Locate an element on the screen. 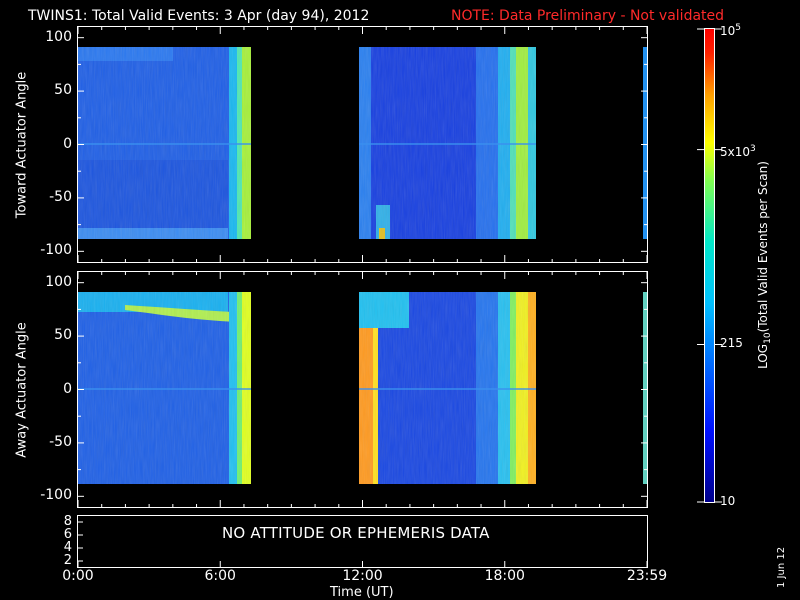  attitude-panel-frame is located at coordinates (362, 541).